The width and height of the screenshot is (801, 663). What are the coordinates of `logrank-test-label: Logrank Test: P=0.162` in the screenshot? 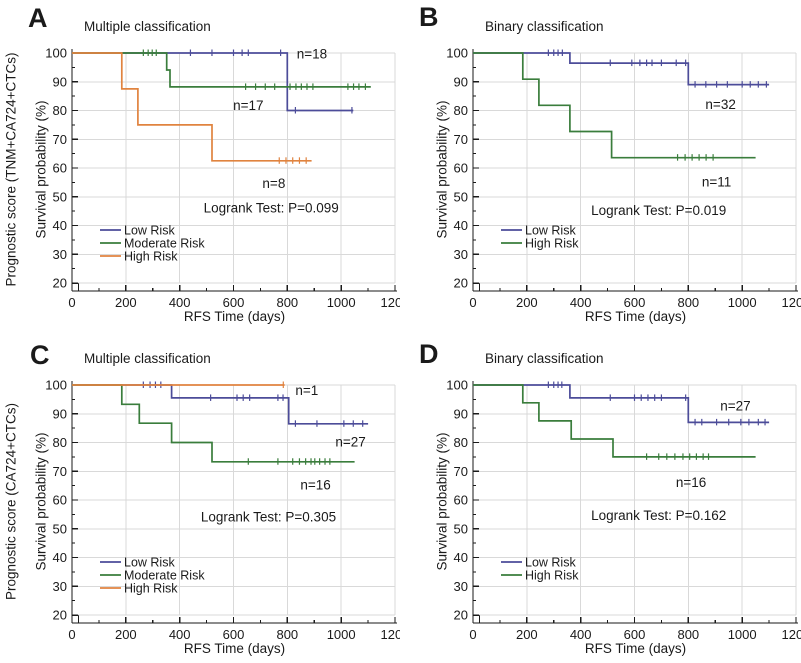 It's located at (658, 515).